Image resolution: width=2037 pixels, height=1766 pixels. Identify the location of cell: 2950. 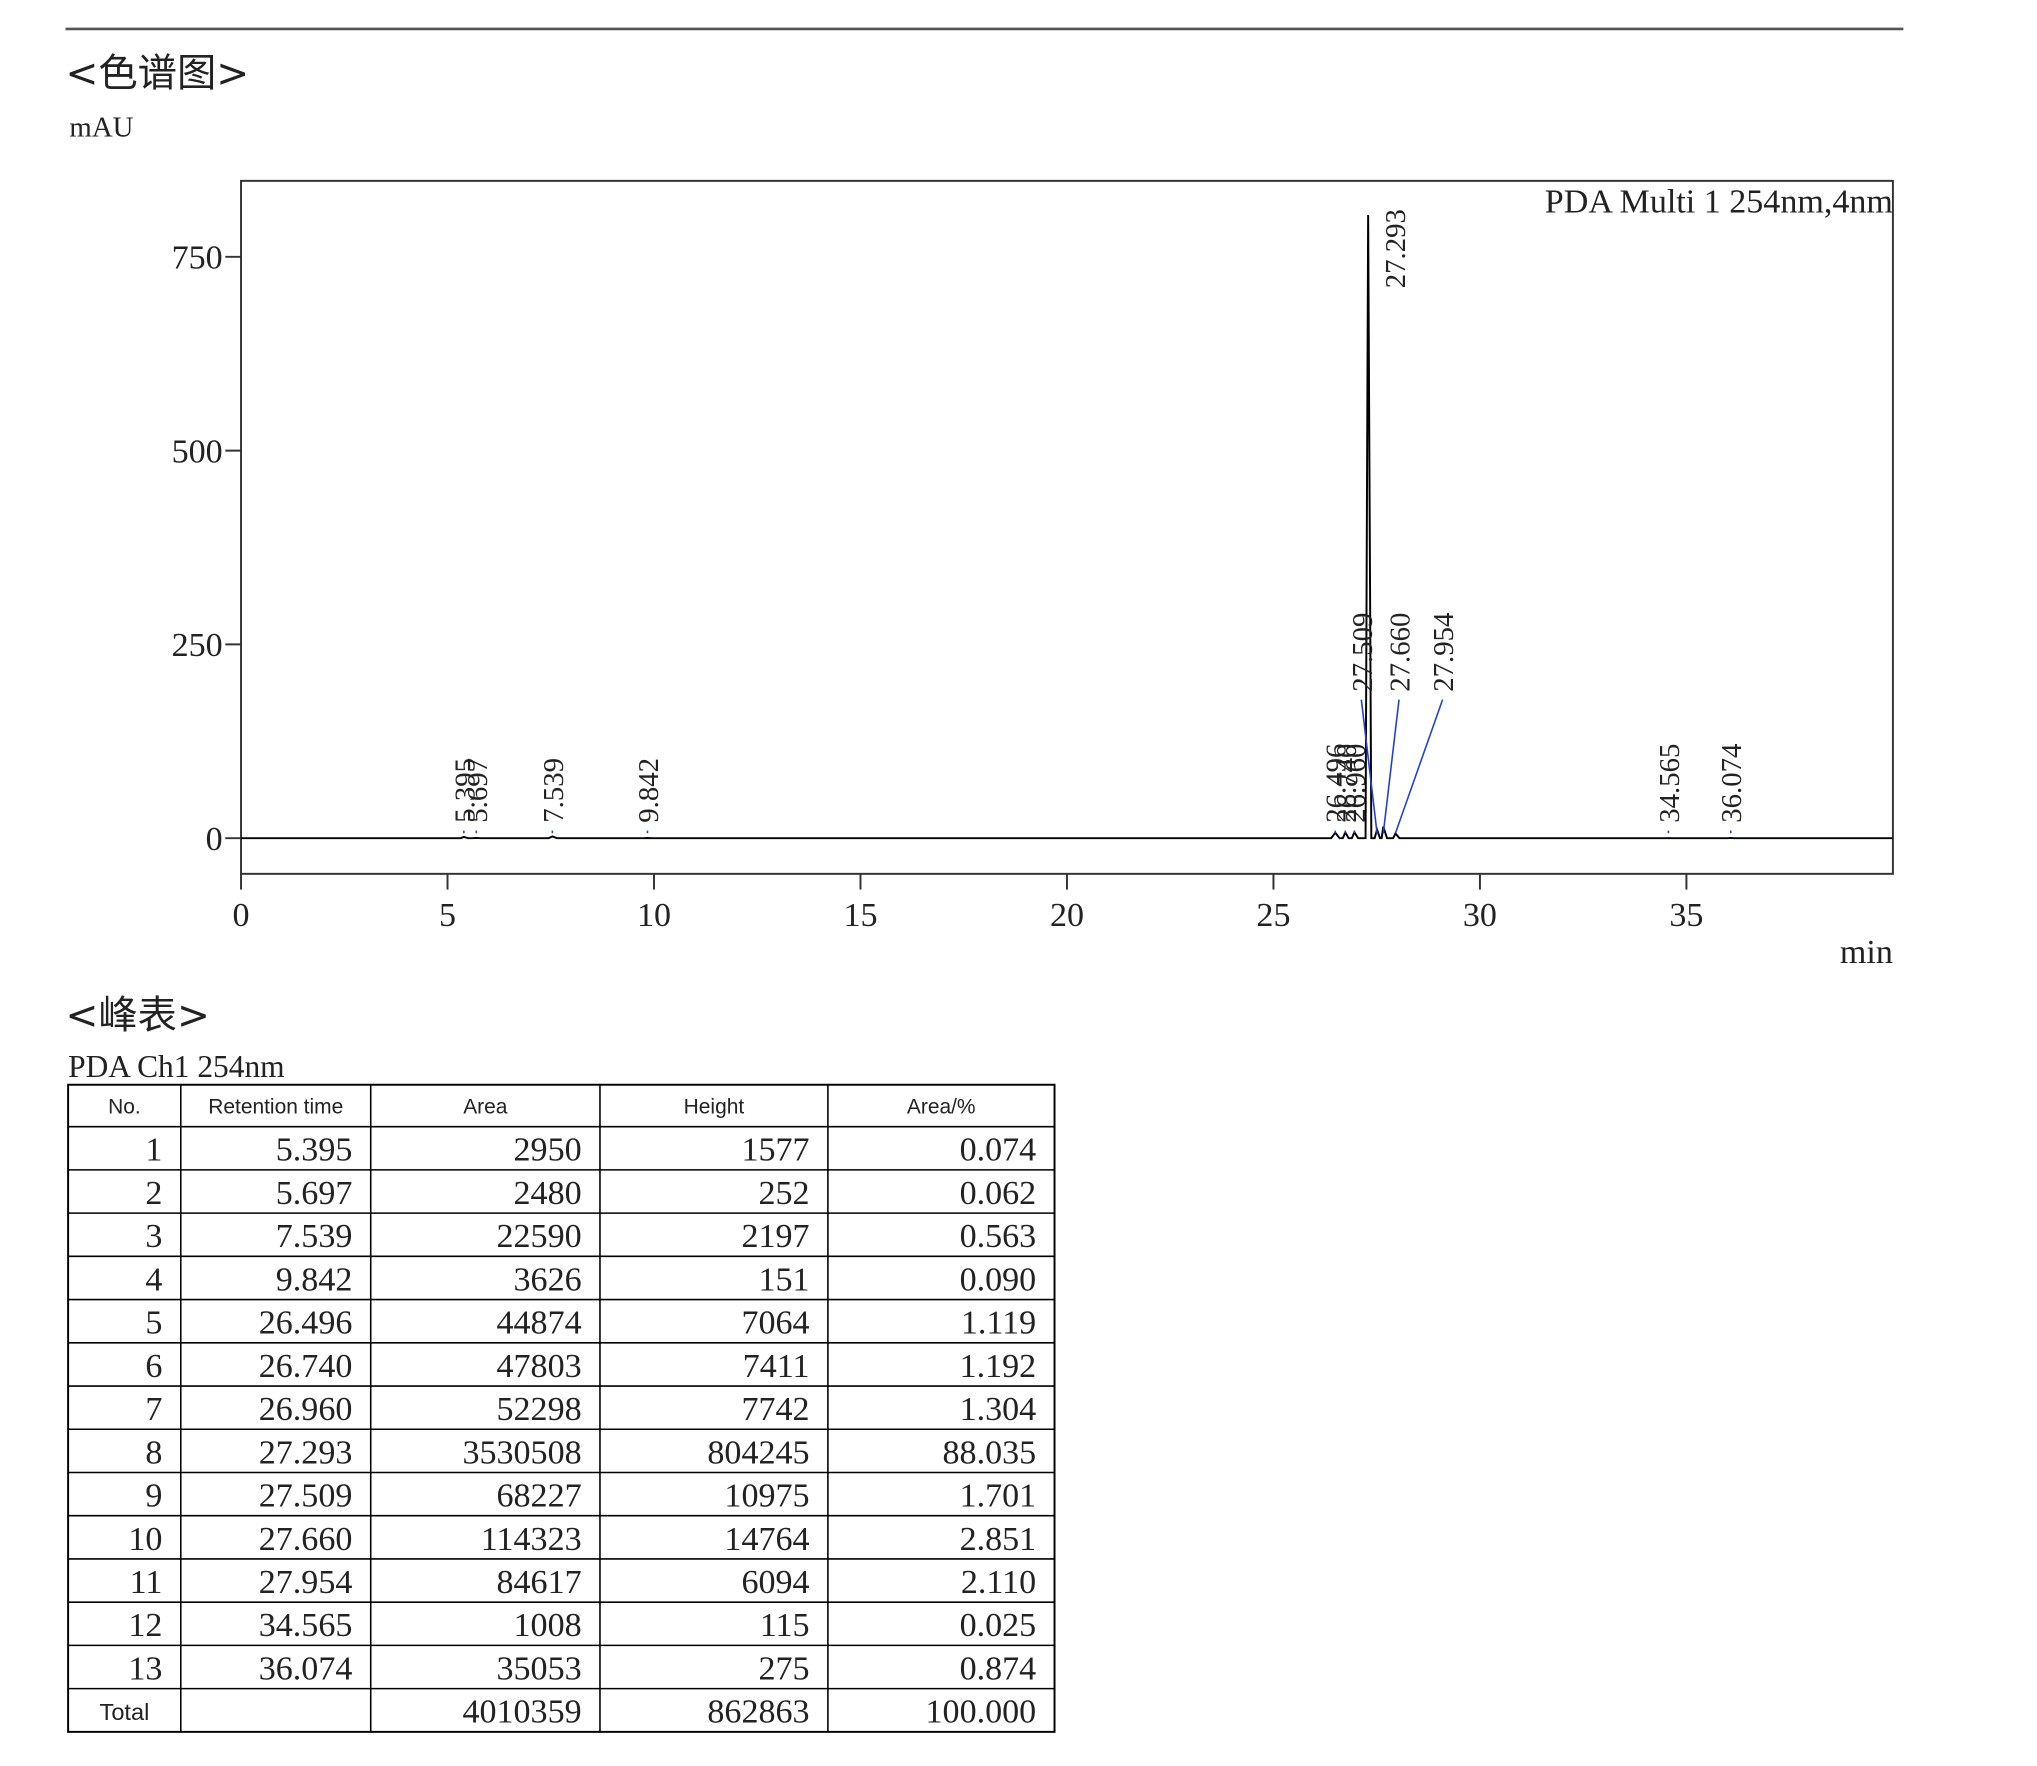
(548, 1150).